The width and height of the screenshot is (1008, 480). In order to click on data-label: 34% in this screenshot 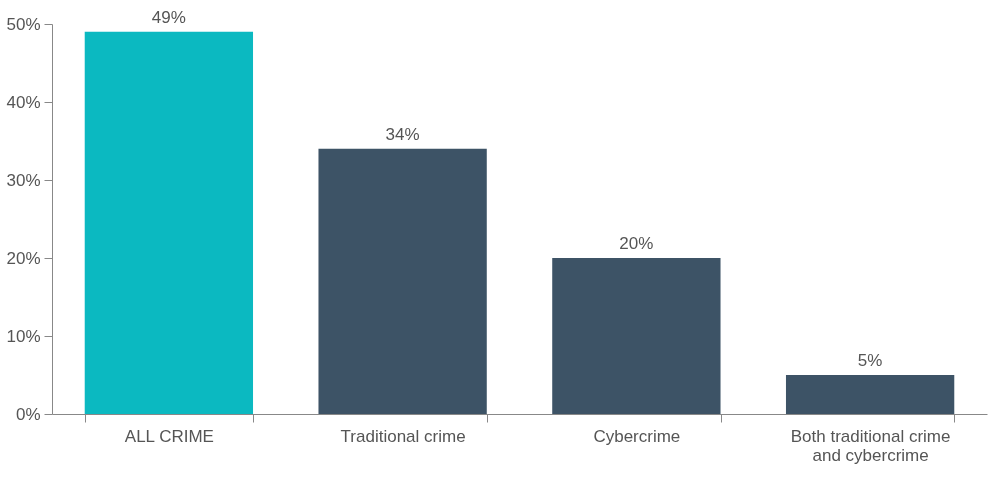, I will do `click(402, 134)`.